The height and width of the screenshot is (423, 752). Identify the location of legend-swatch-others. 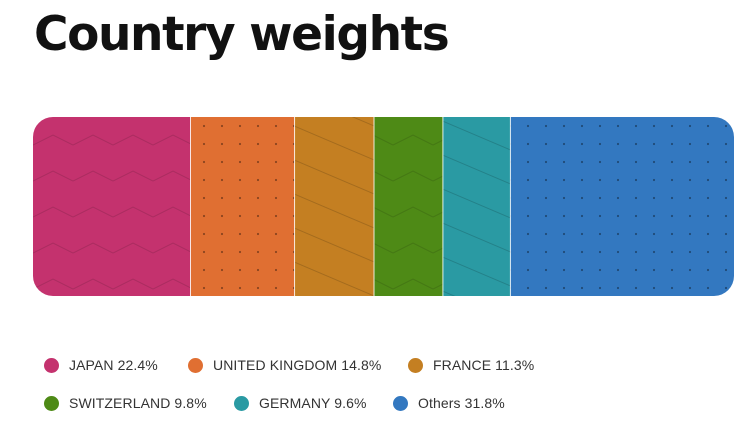
(400, 403).